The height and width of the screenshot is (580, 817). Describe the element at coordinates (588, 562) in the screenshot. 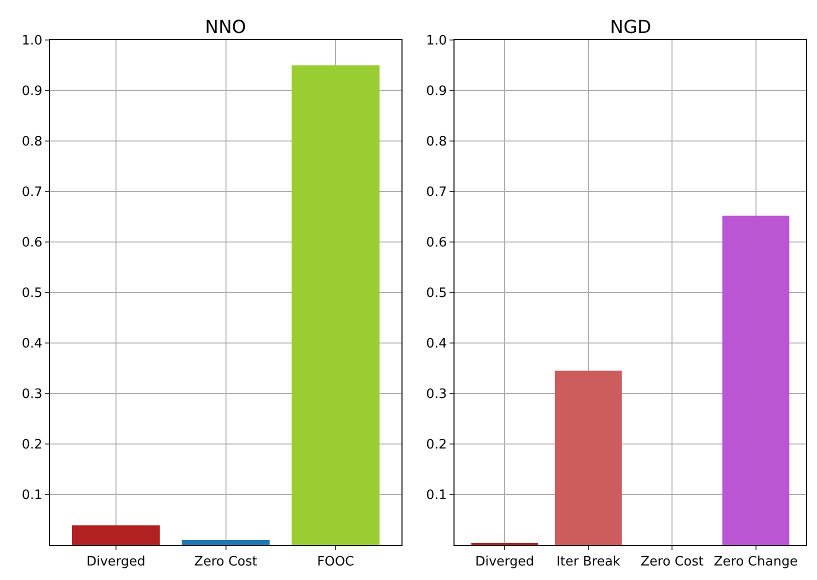

I see `x-tick-label: Iter Break` at that location.